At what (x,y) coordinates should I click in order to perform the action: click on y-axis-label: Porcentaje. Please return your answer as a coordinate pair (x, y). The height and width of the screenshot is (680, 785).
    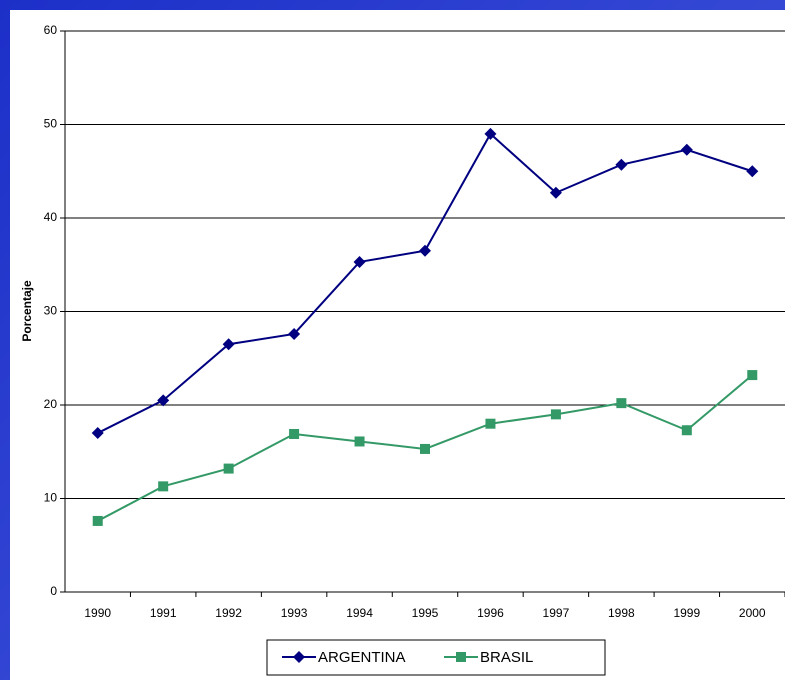
    Looking at the image, I should click on (27, 311).